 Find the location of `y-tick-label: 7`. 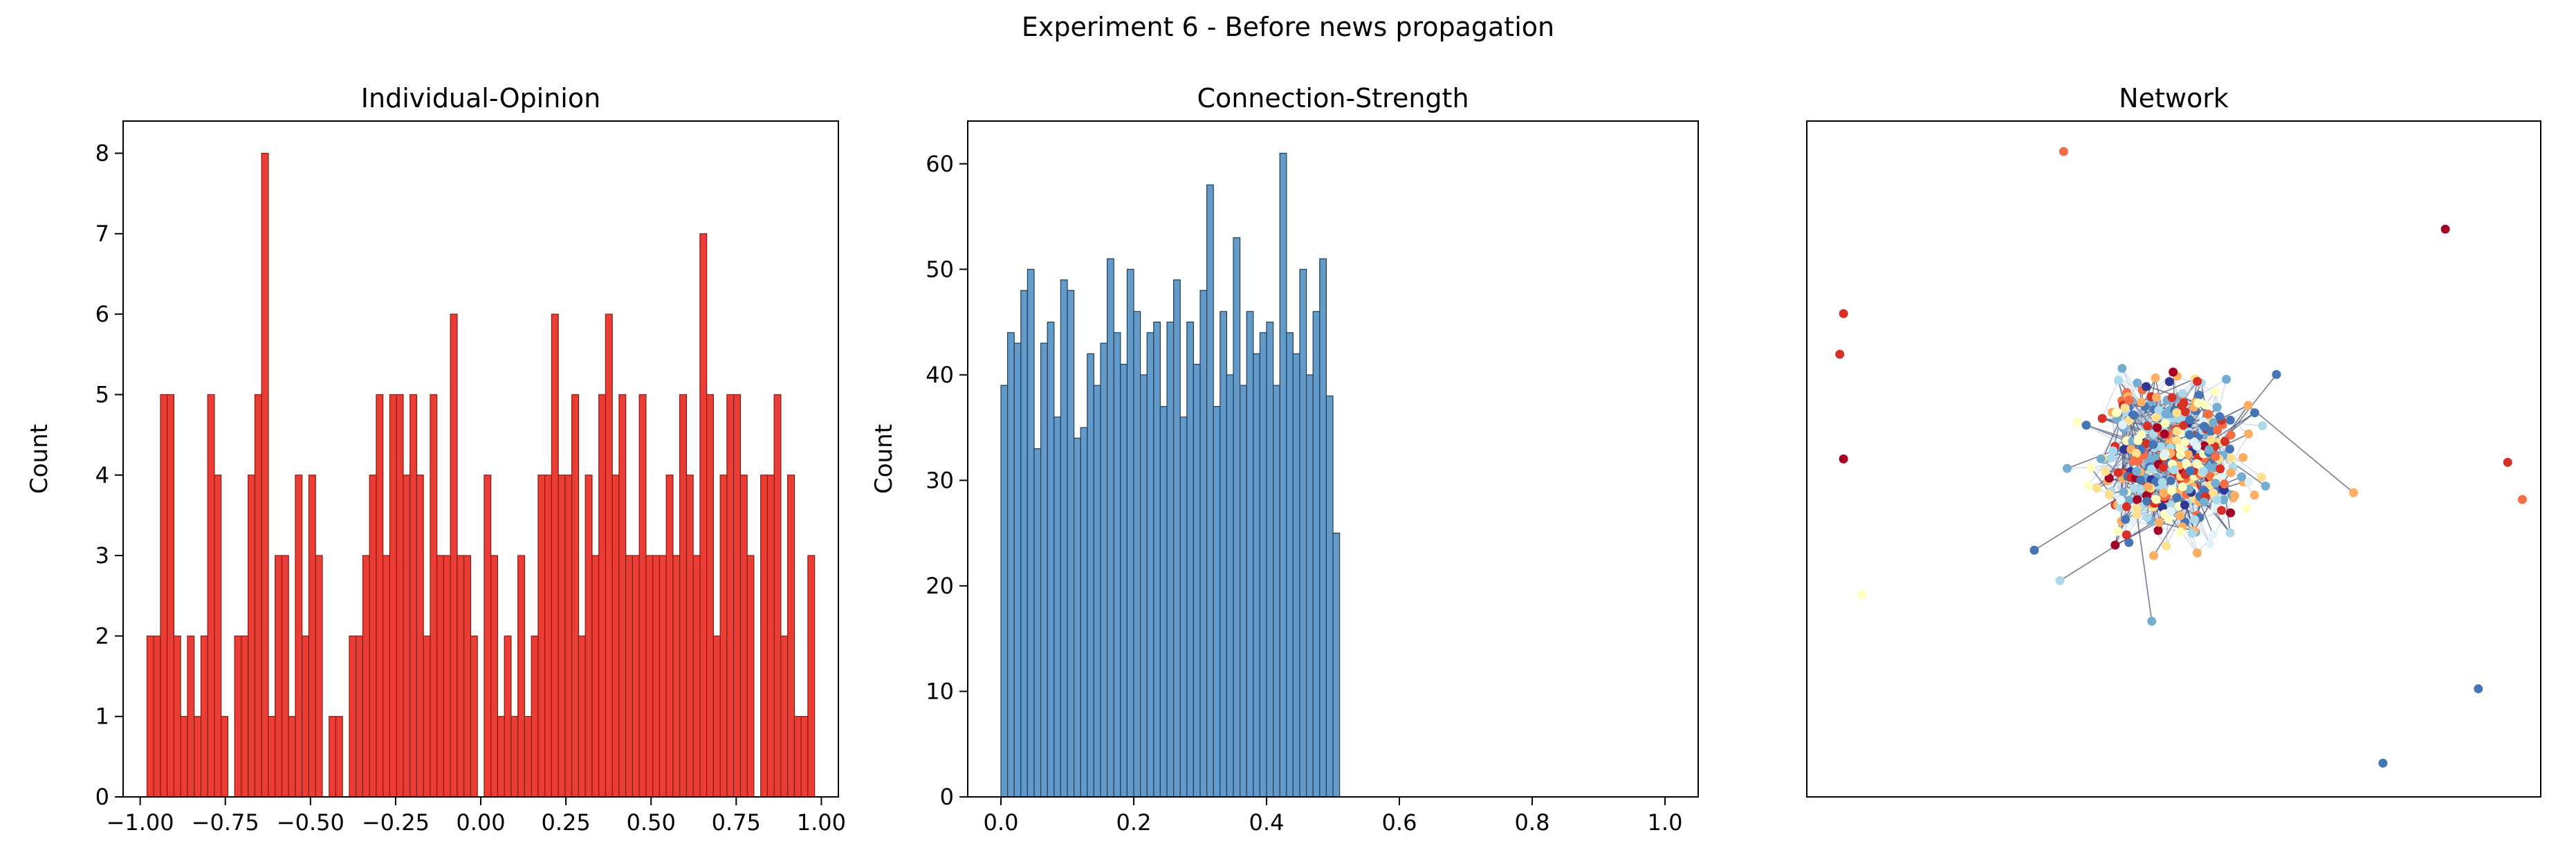

y-tick-label: 7 is located at coordinates (102, 234).